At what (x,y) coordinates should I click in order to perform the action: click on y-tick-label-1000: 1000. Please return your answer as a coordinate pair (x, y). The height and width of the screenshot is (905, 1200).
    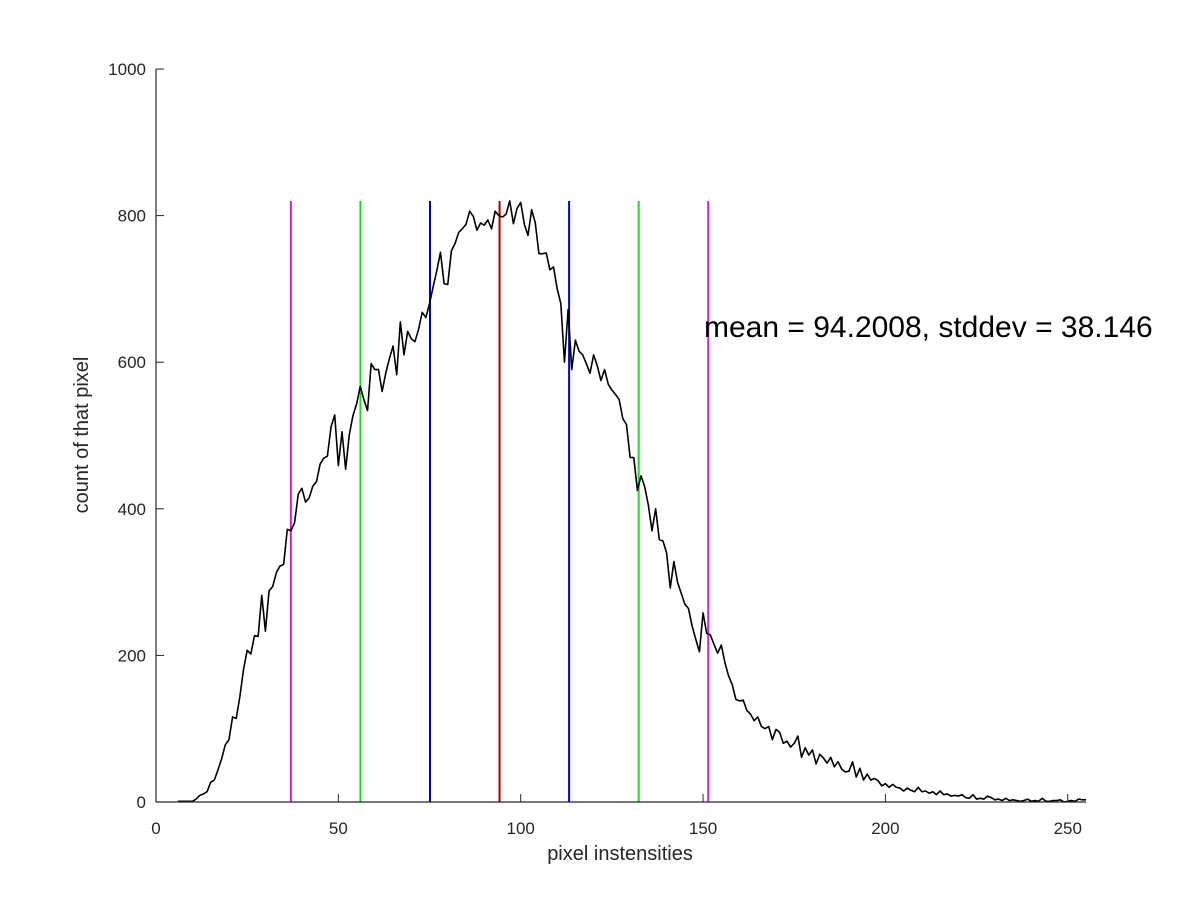
    Looking at the image, I should click on (127, 69).